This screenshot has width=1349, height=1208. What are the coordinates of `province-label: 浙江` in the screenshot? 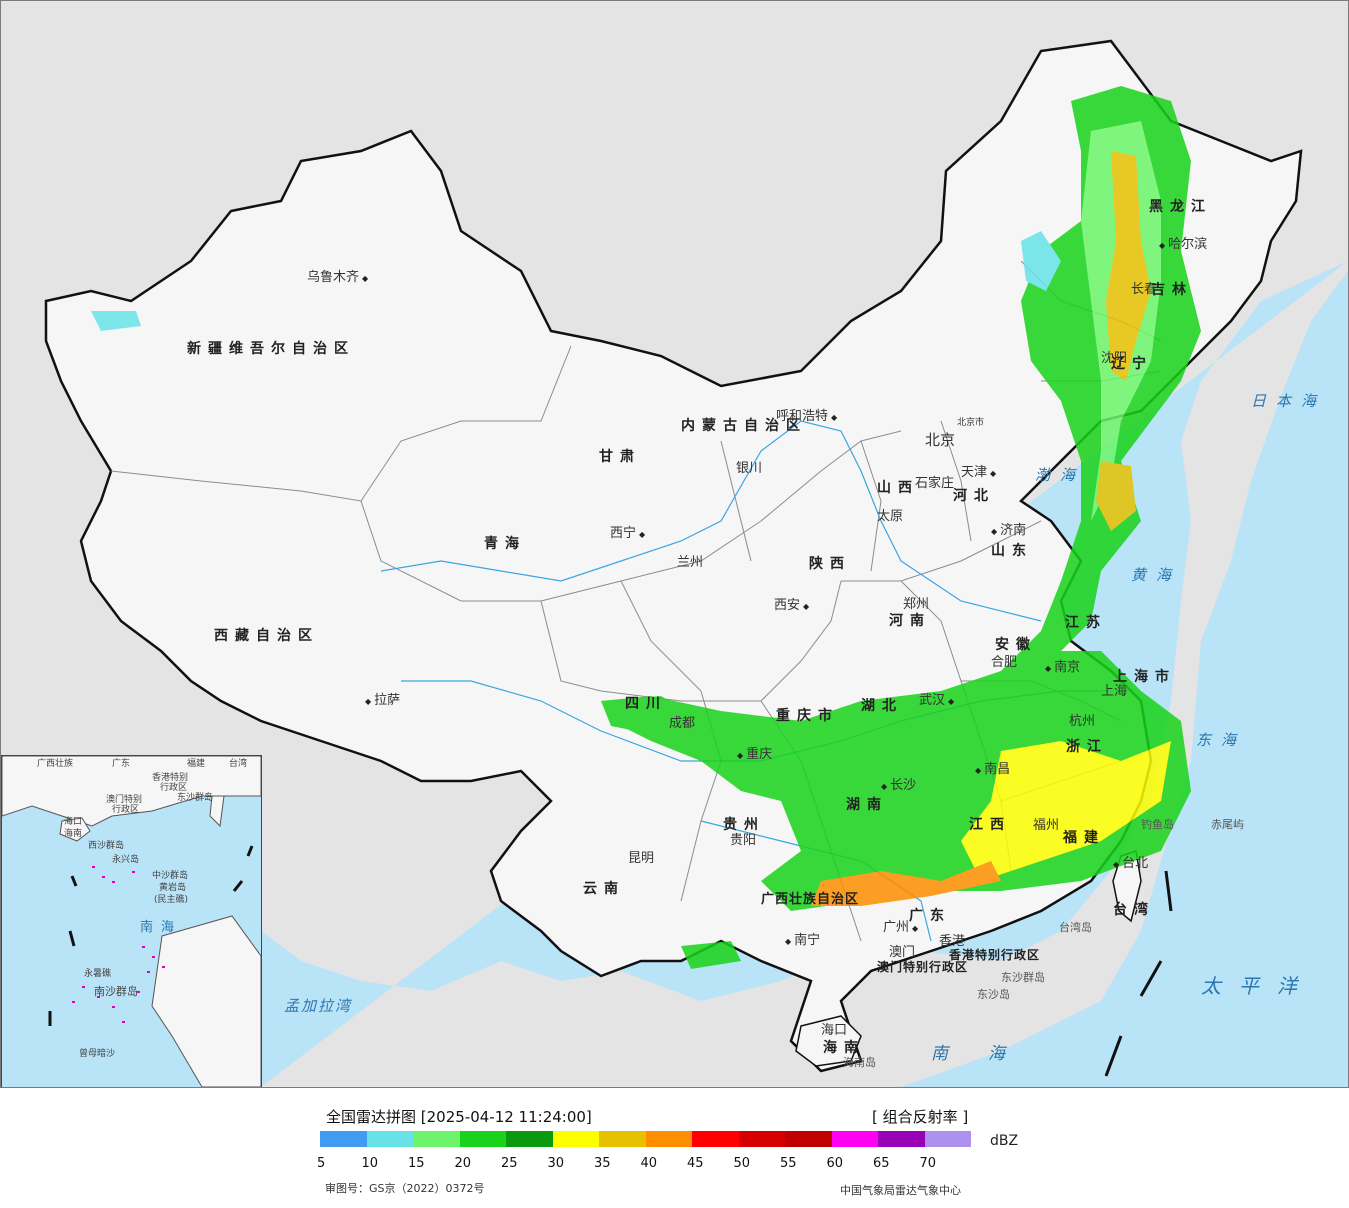 It's located at (1087, 747).